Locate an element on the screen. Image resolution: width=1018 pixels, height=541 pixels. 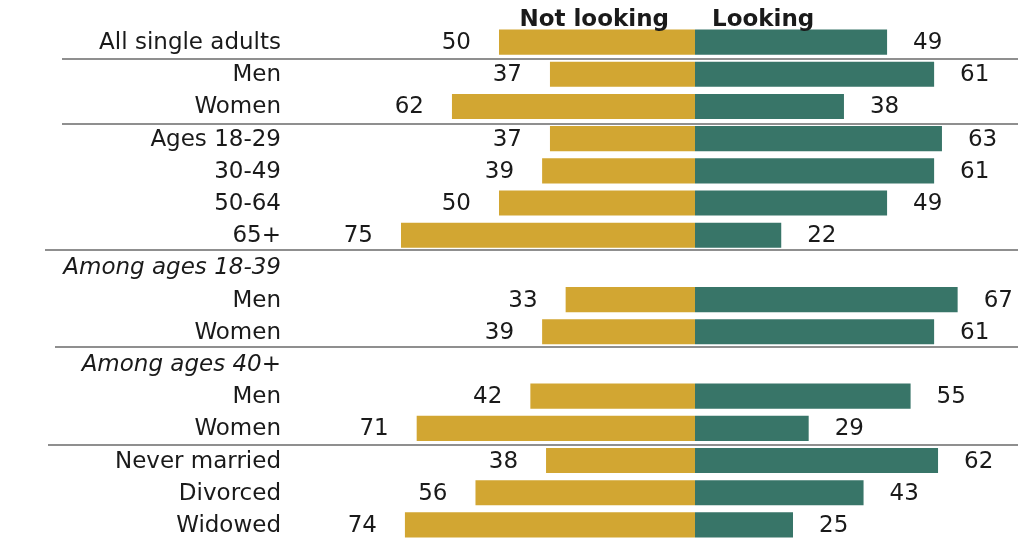
y-tick-label: Among ages 40+ is located at coordinates (180, 362).